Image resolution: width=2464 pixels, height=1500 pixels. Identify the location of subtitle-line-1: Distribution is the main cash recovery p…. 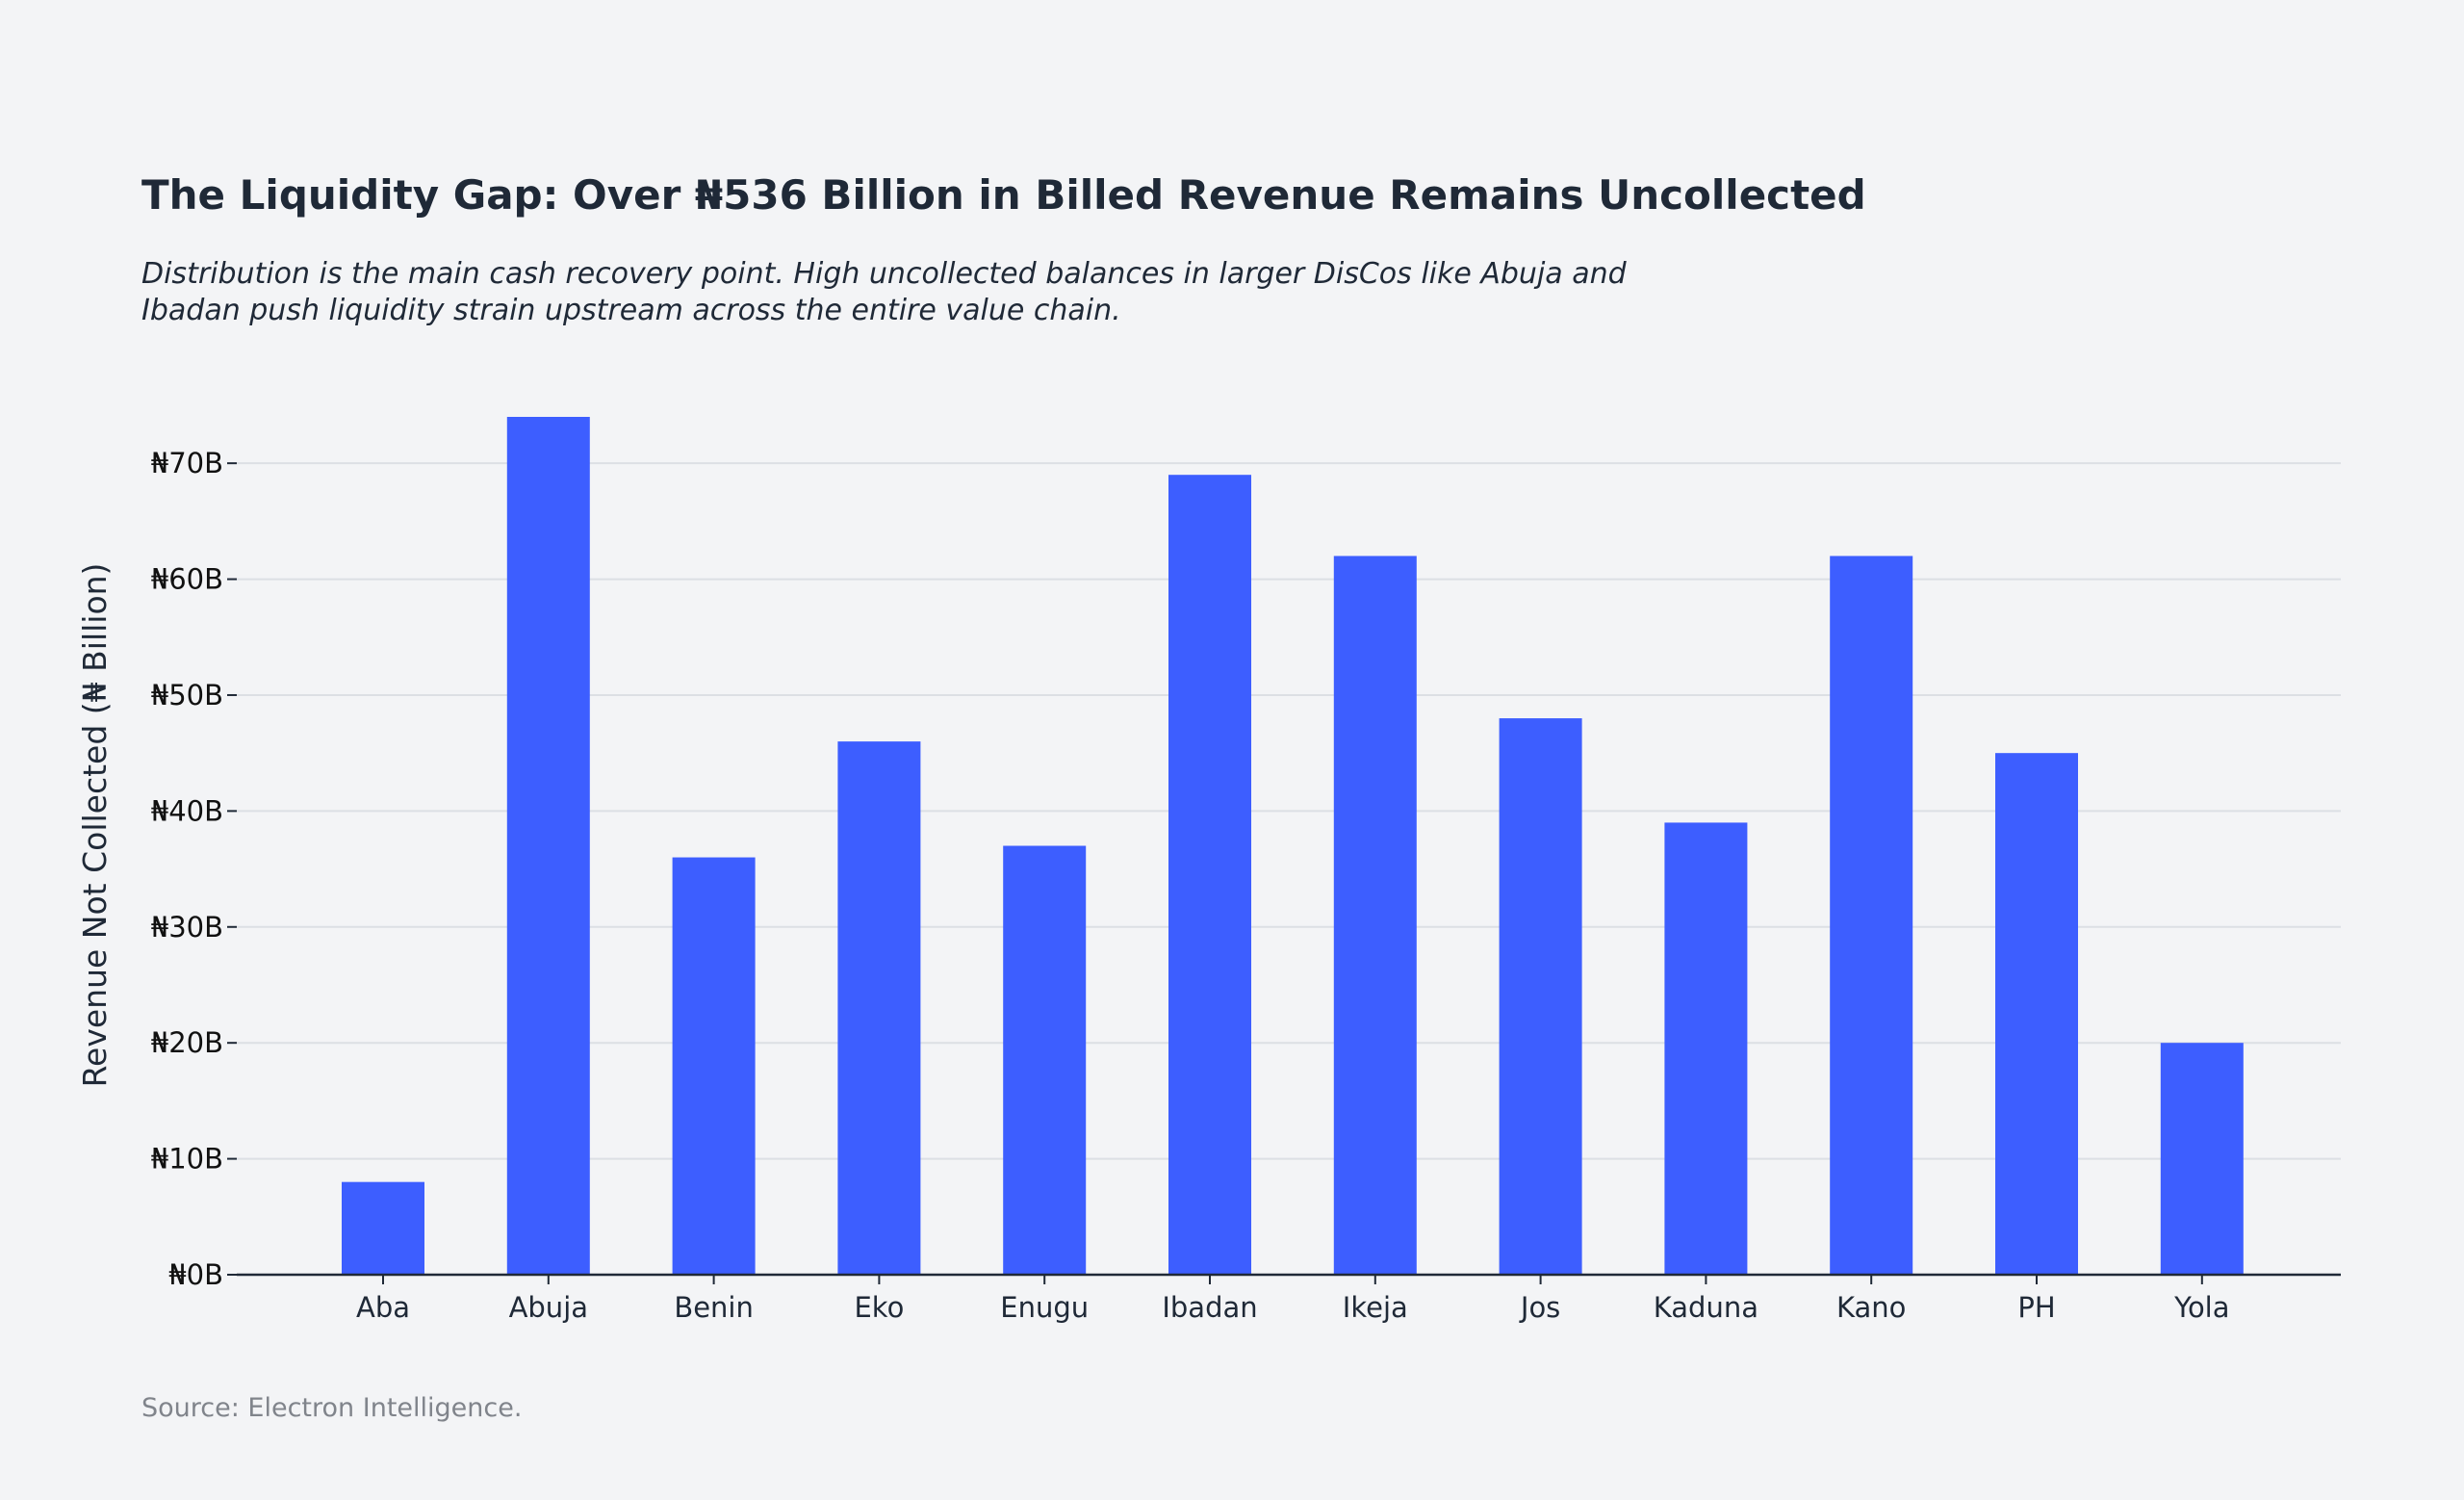
(884, 274).